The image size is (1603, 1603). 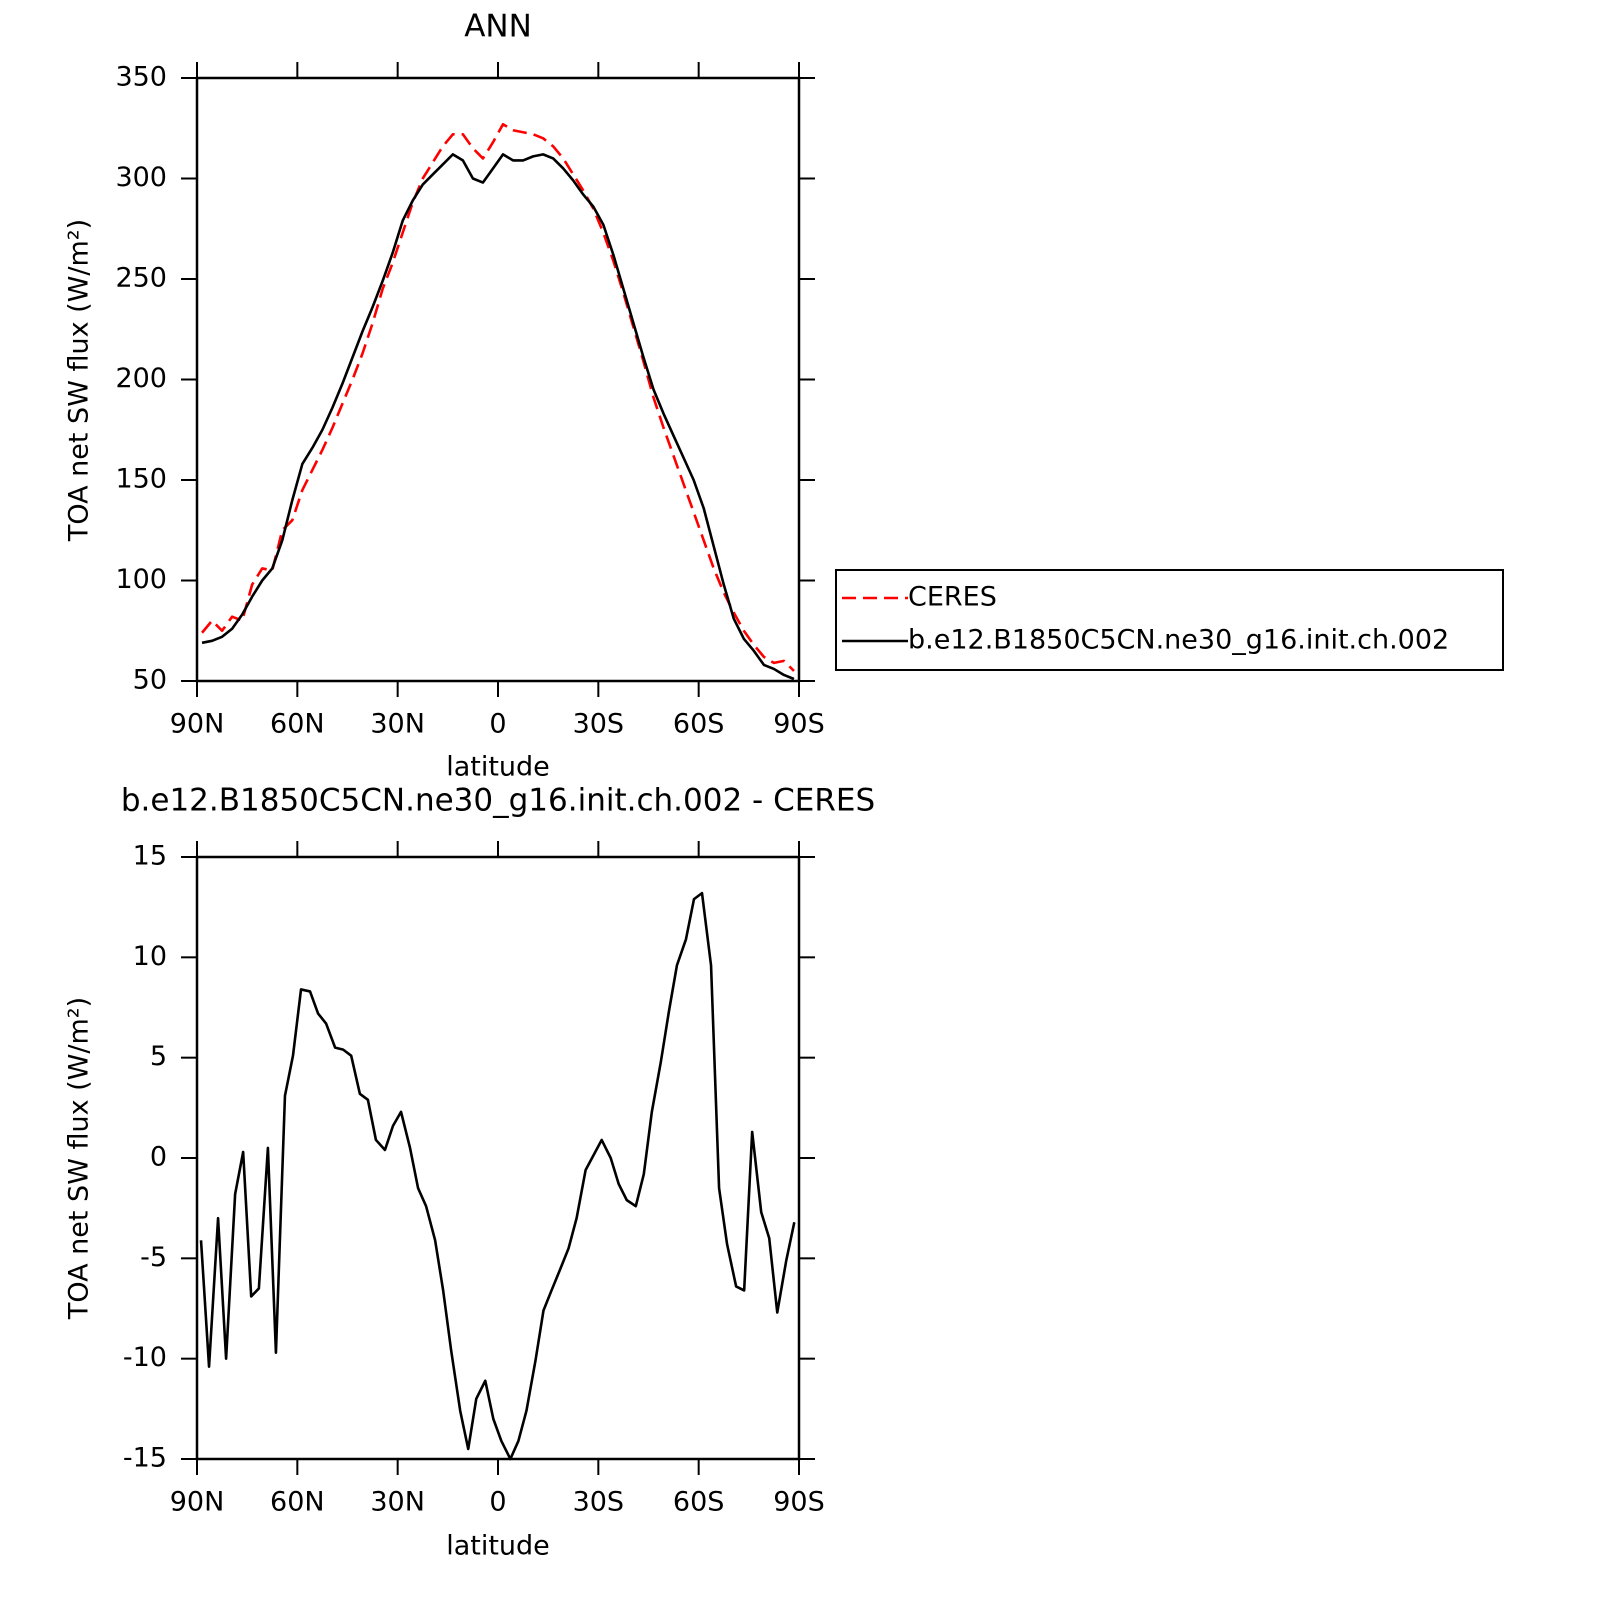 What do you see at coordinates (498, 27) in the screenshot?
I see `chart-title: ANN` at bounding box center [498, 27].